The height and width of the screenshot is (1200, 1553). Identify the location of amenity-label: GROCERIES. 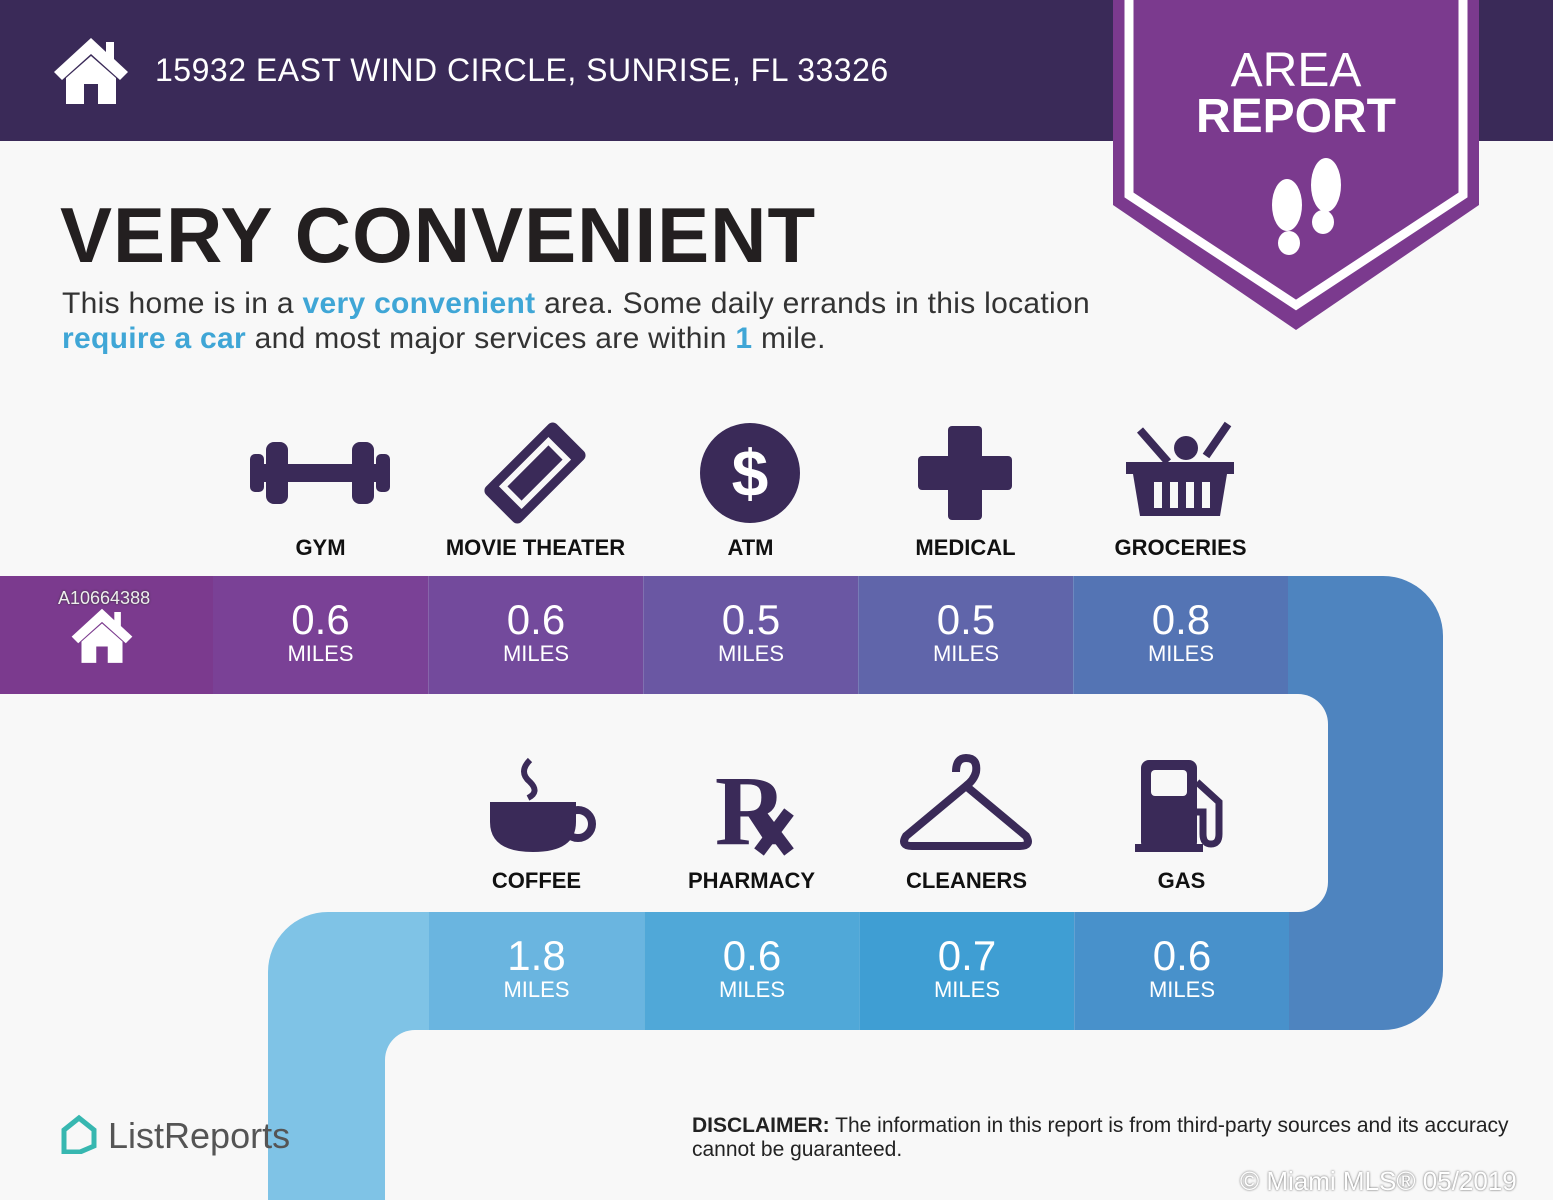
(1180, 547).